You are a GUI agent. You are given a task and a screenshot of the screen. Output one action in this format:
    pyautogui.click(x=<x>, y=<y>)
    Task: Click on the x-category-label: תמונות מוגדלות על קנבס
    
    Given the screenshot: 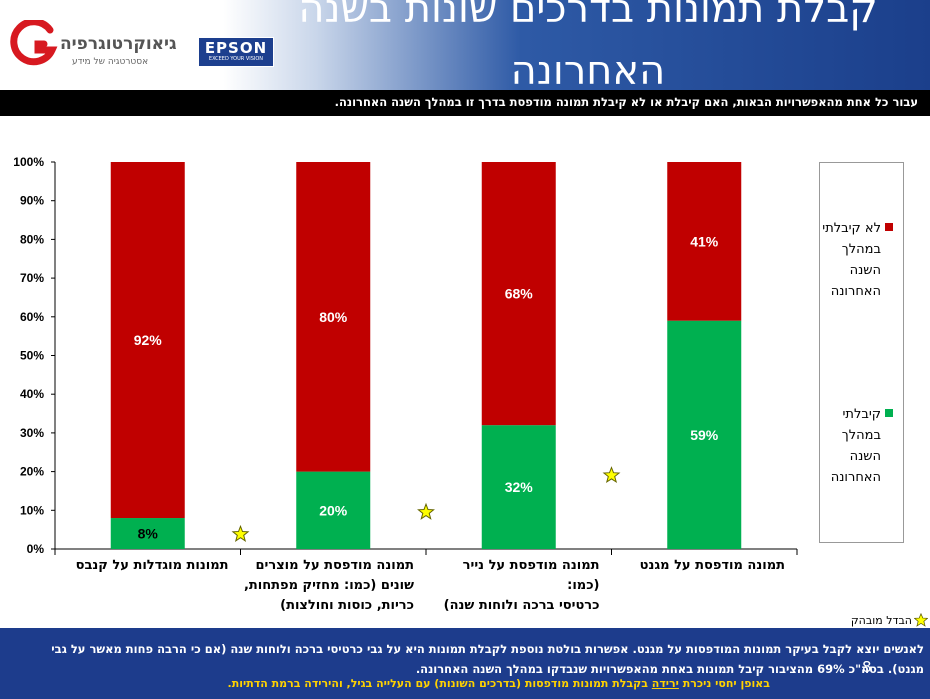 What is the action you would take?
    pyautogui.click(x=143, y=566)
    